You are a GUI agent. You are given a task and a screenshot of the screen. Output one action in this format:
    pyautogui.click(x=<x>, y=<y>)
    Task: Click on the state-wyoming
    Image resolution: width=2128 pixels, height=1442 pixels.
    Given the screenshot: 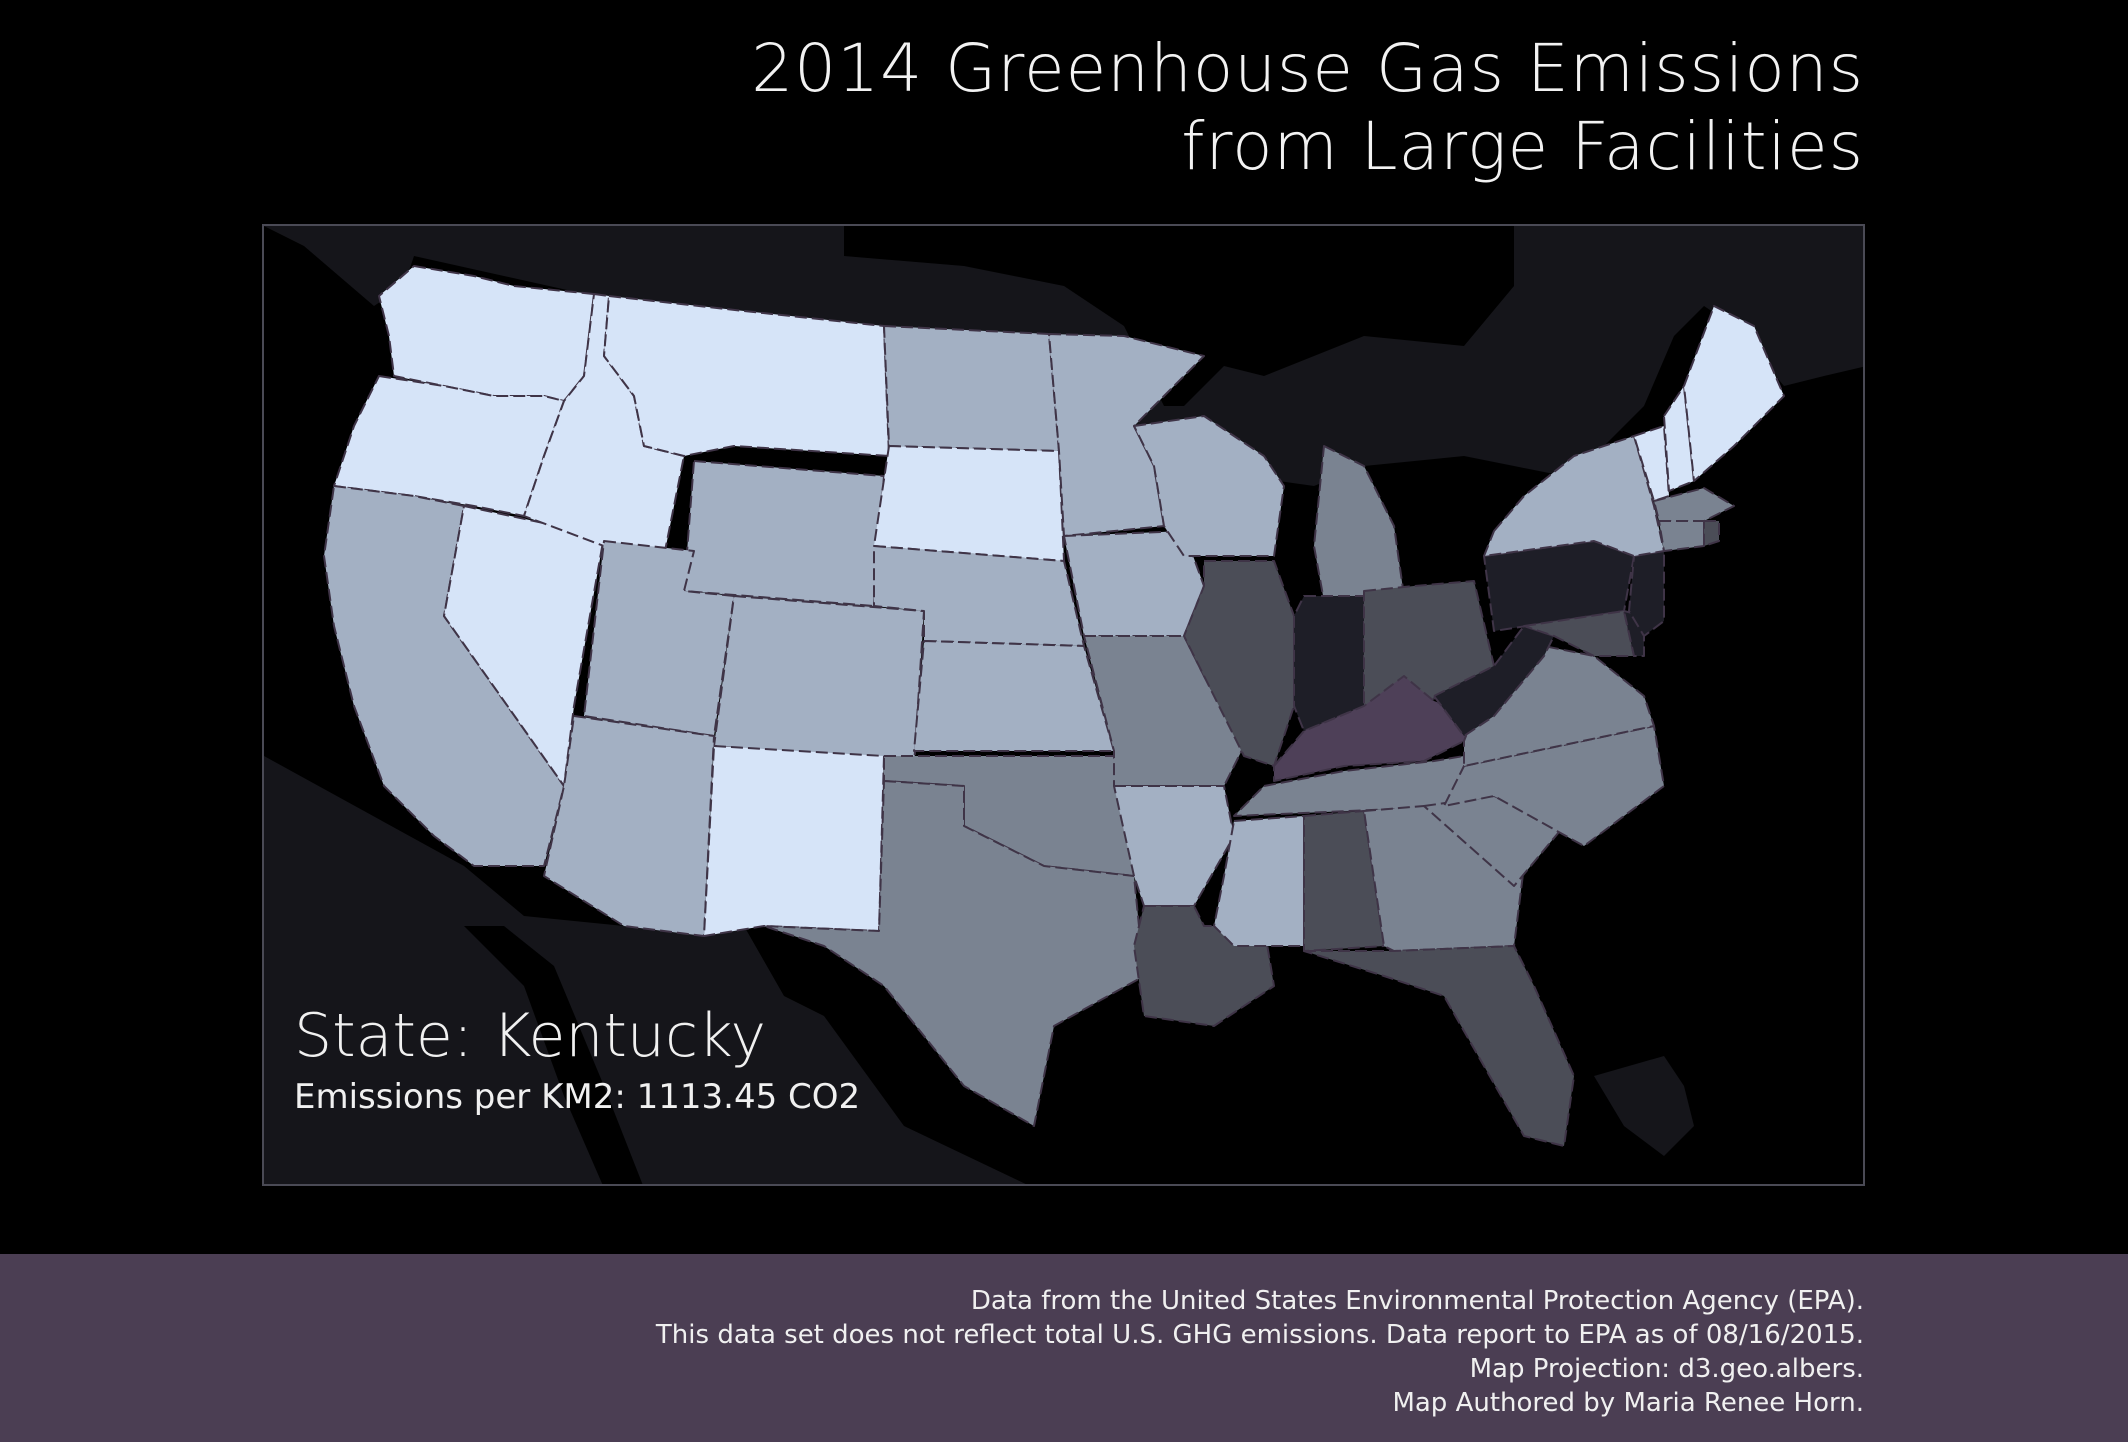 What is the action you would take?
    pyautogui.click(x=784, y=533)
    